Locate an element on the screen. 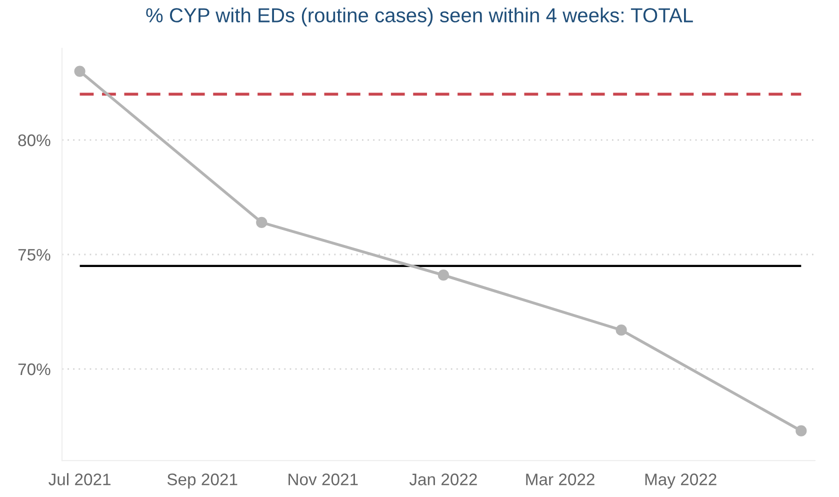 This screenshot has width=839, height=497. x-tick-label: May 2022 is located at coordinates (680, 481).